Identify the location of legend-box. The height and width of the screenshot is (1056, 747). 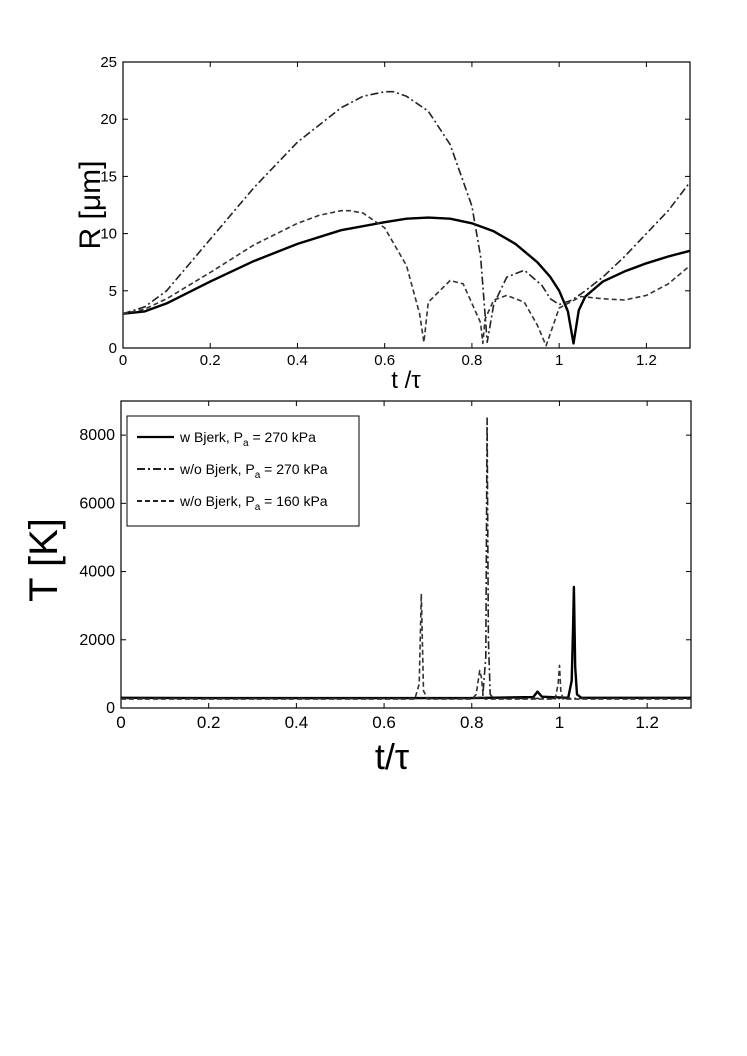
(243, 471).